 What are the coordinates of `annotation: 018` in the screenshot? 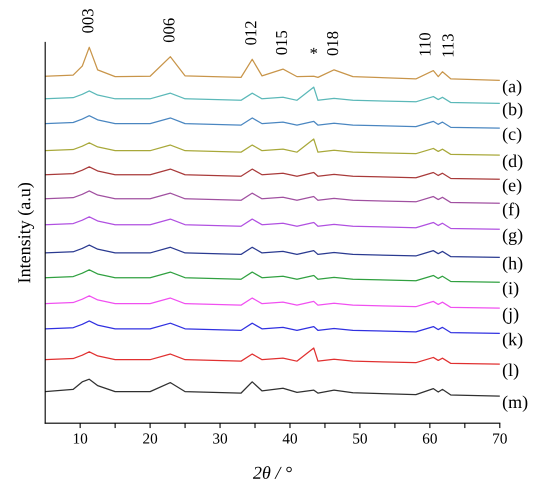 It's located at (332, 44).